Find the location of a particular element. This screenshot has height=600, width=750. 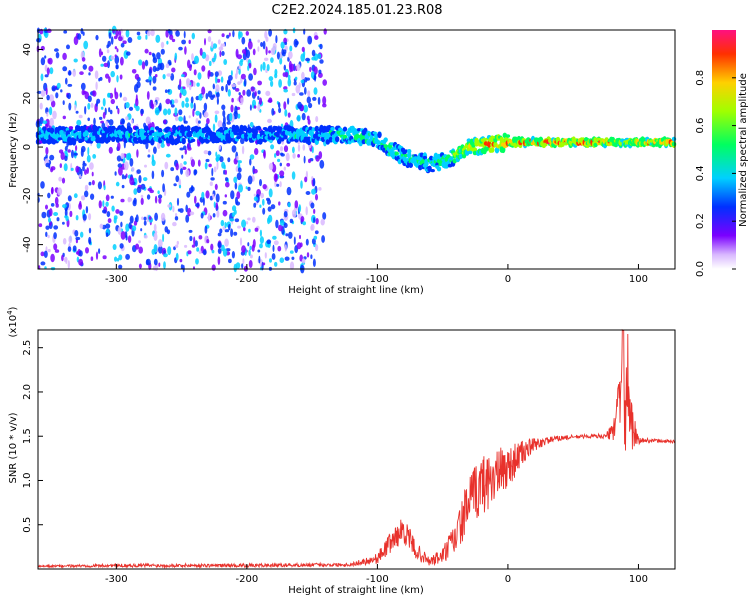

spectrogram-x-tick-label: -100 is located at coordinates (377, 279).